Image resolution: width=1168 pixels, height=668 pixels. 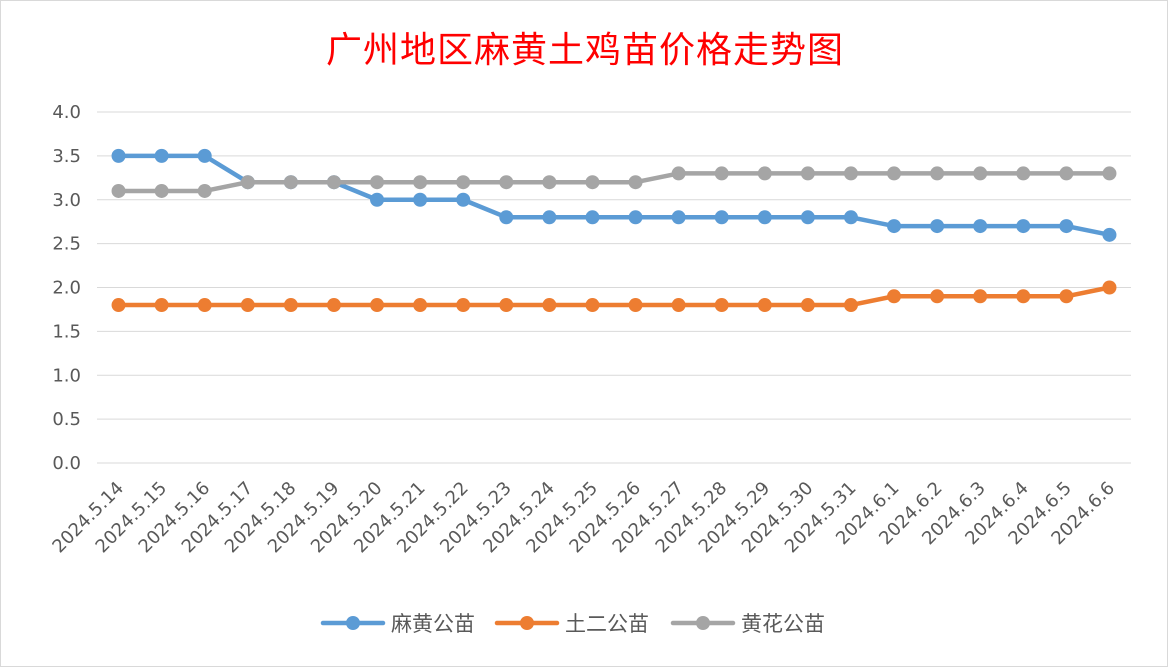 What do you see at coordinates (66, 112) in the screenshot?
I see `y-tick-label: 4.0` at bounding box center [66, 112].